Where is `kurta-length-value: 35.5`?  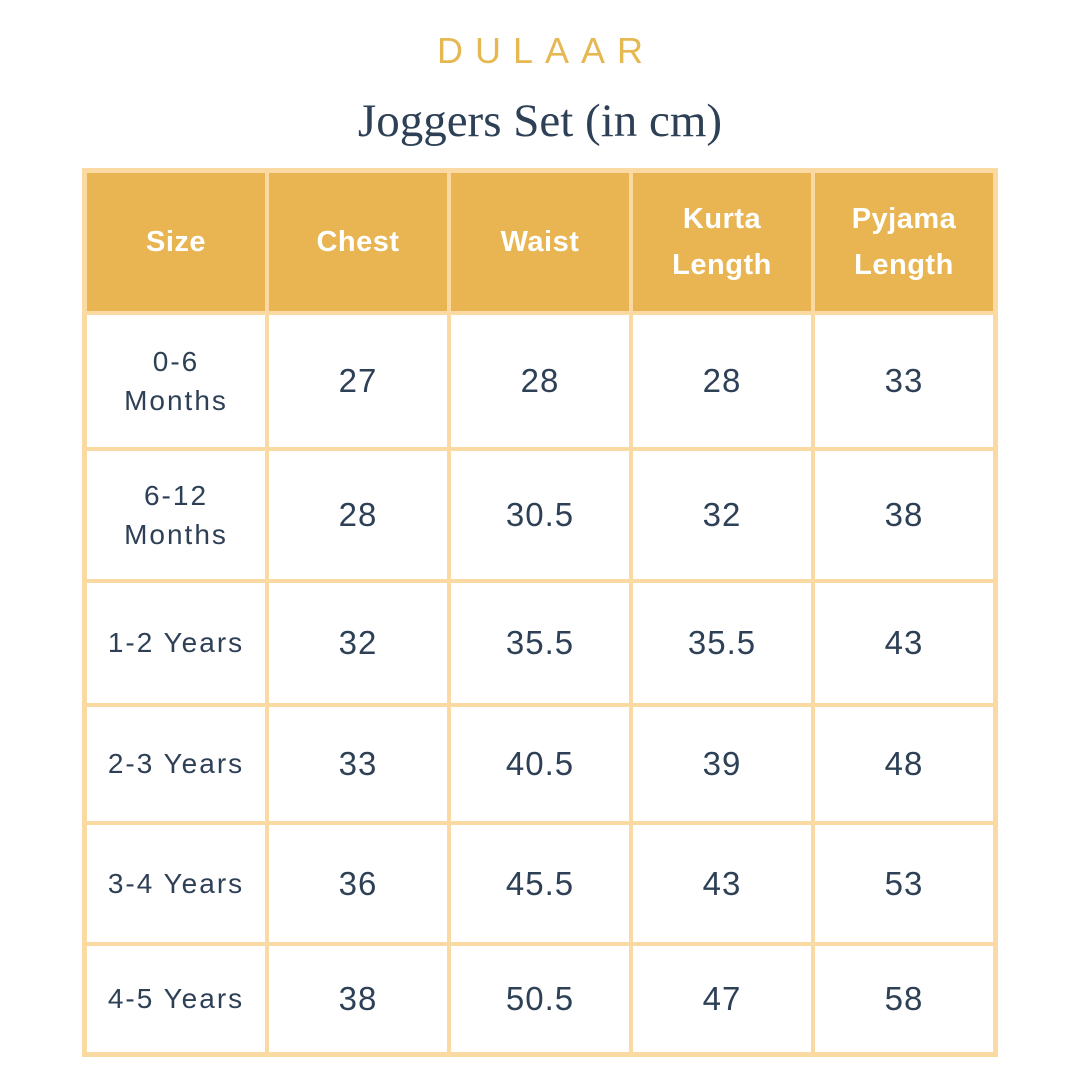 kurta-length-value: 35.5 is located at coordinates (722, 643).